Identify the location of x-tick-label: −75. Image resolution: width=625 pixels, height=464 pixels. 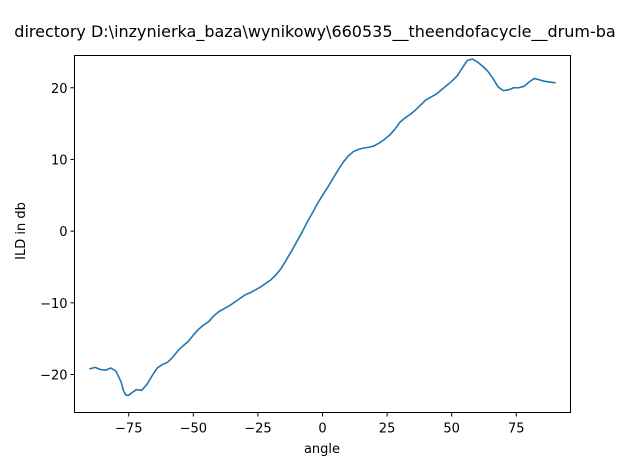
(128, 429).